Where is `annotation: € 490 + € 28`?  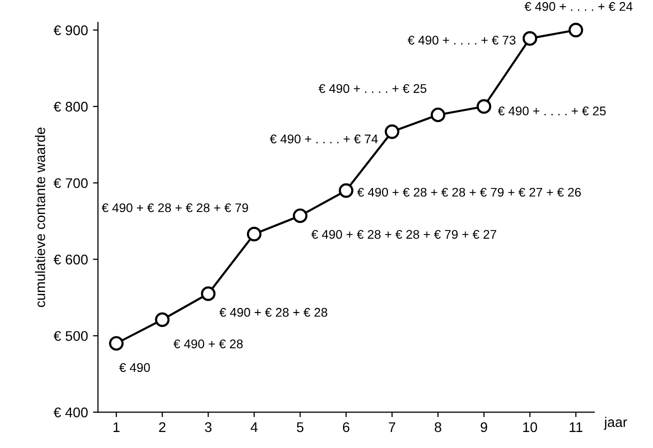
annotation: € 490 + € 28 is located at coordinates (208, 343).